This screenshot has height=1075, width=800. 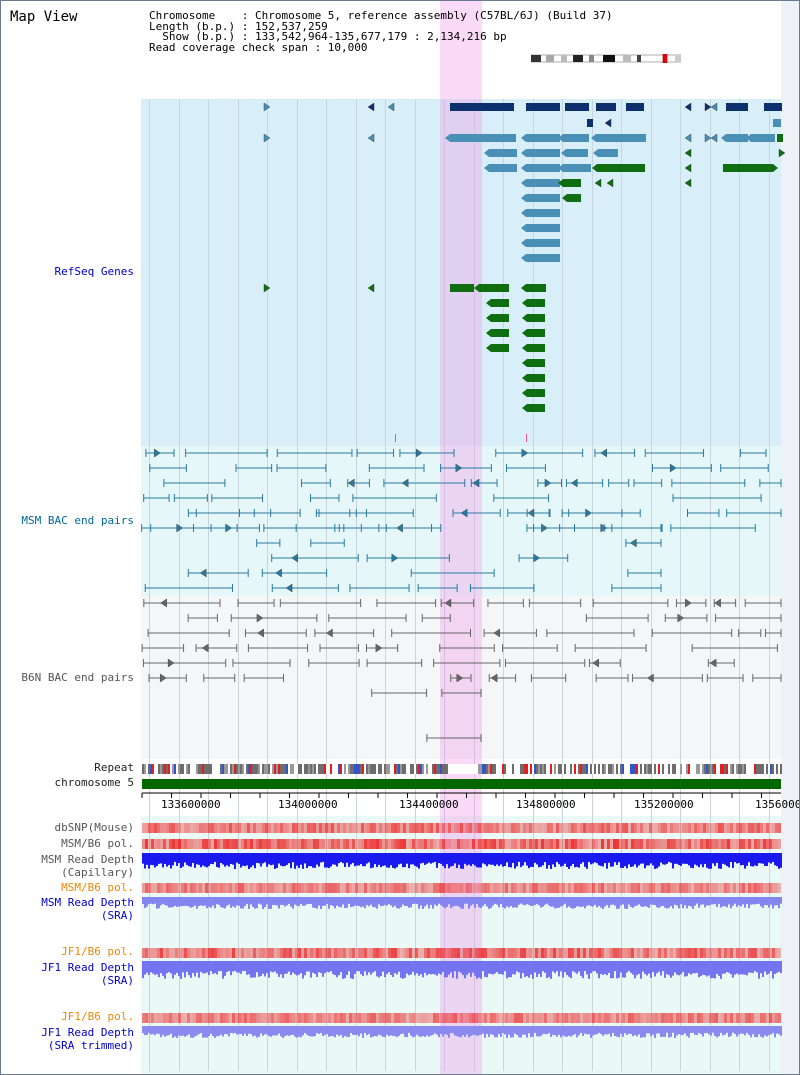 I want to click on chromosome-ideogram, so click(x=606, y=58).